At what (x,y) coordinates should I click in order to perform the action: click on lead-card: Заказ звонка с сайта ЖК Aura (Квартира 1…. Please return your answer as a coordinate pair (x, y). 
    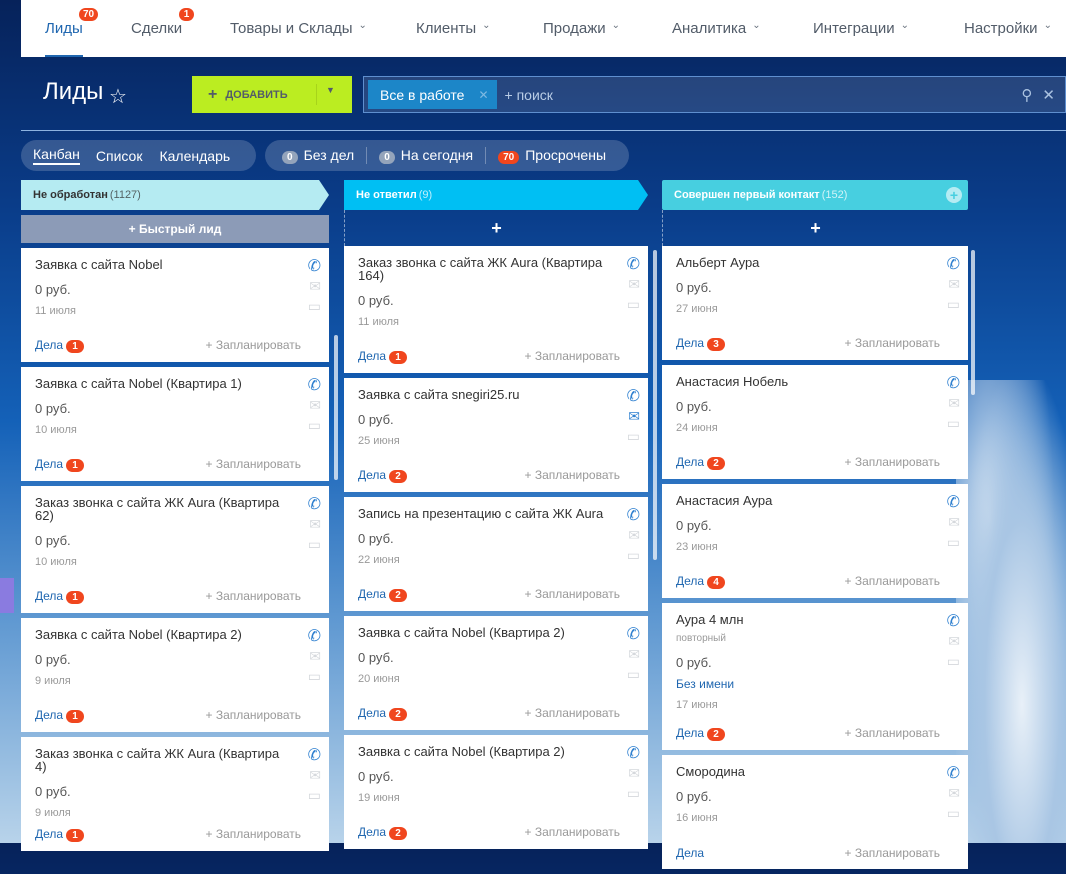
    Looking at the image, I should click on (496, 309).